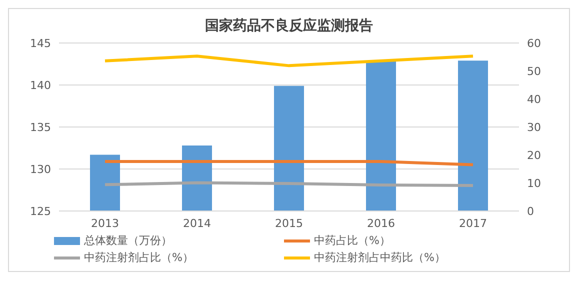 The height and width of the screenshot is (282, 581). What do you see at coordinates (40, 85) in the screenshot?
I see `y-tick-label: 140` at bounding box center [40, 85].